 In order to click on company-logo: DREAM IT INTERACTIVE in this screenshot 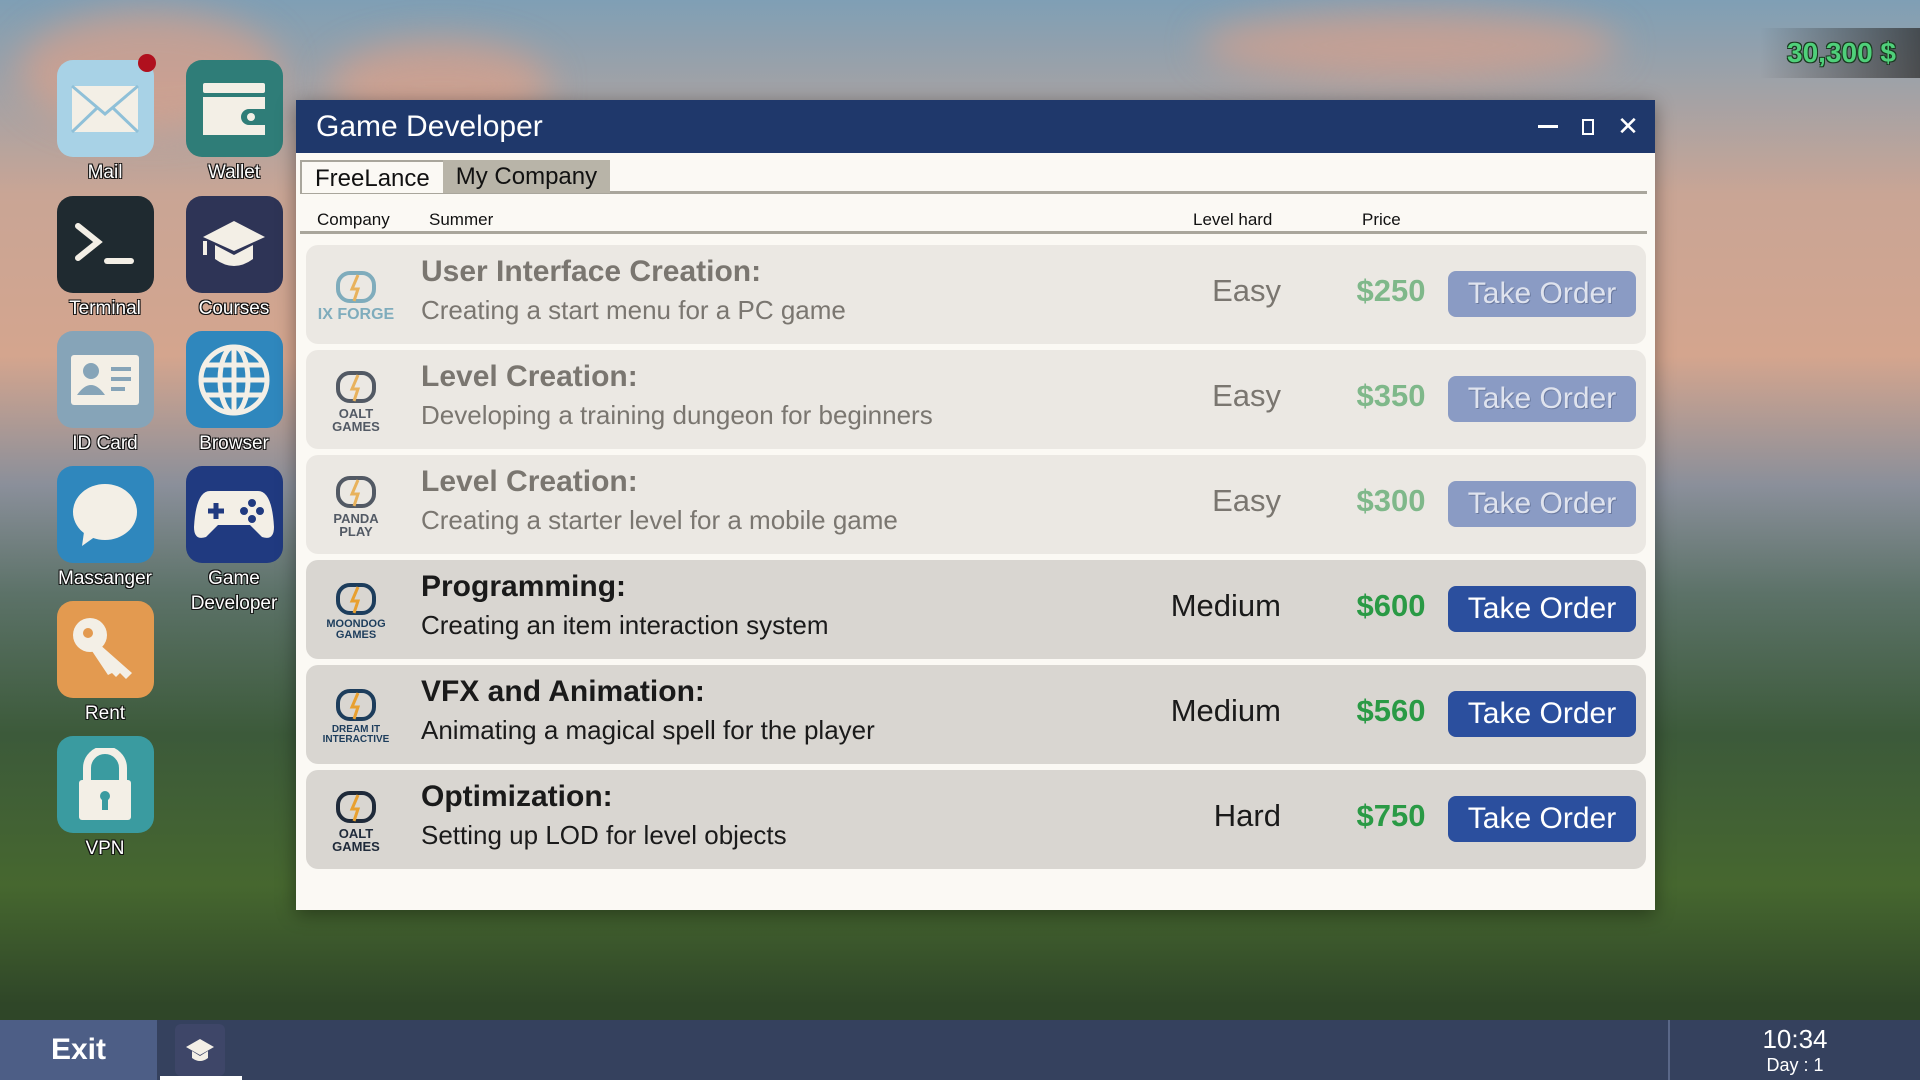, I will do `click(356, 715)`.